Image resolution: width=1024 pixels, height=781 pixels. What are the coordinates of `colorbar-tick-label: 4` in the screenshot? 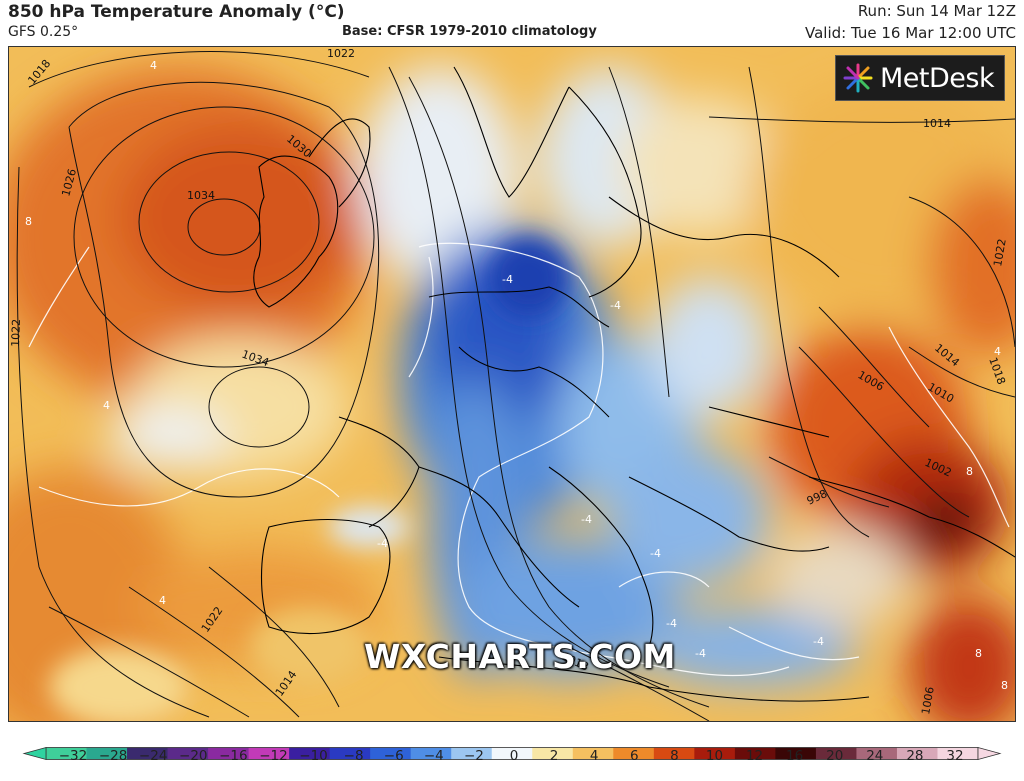 It's located at (594, 756).